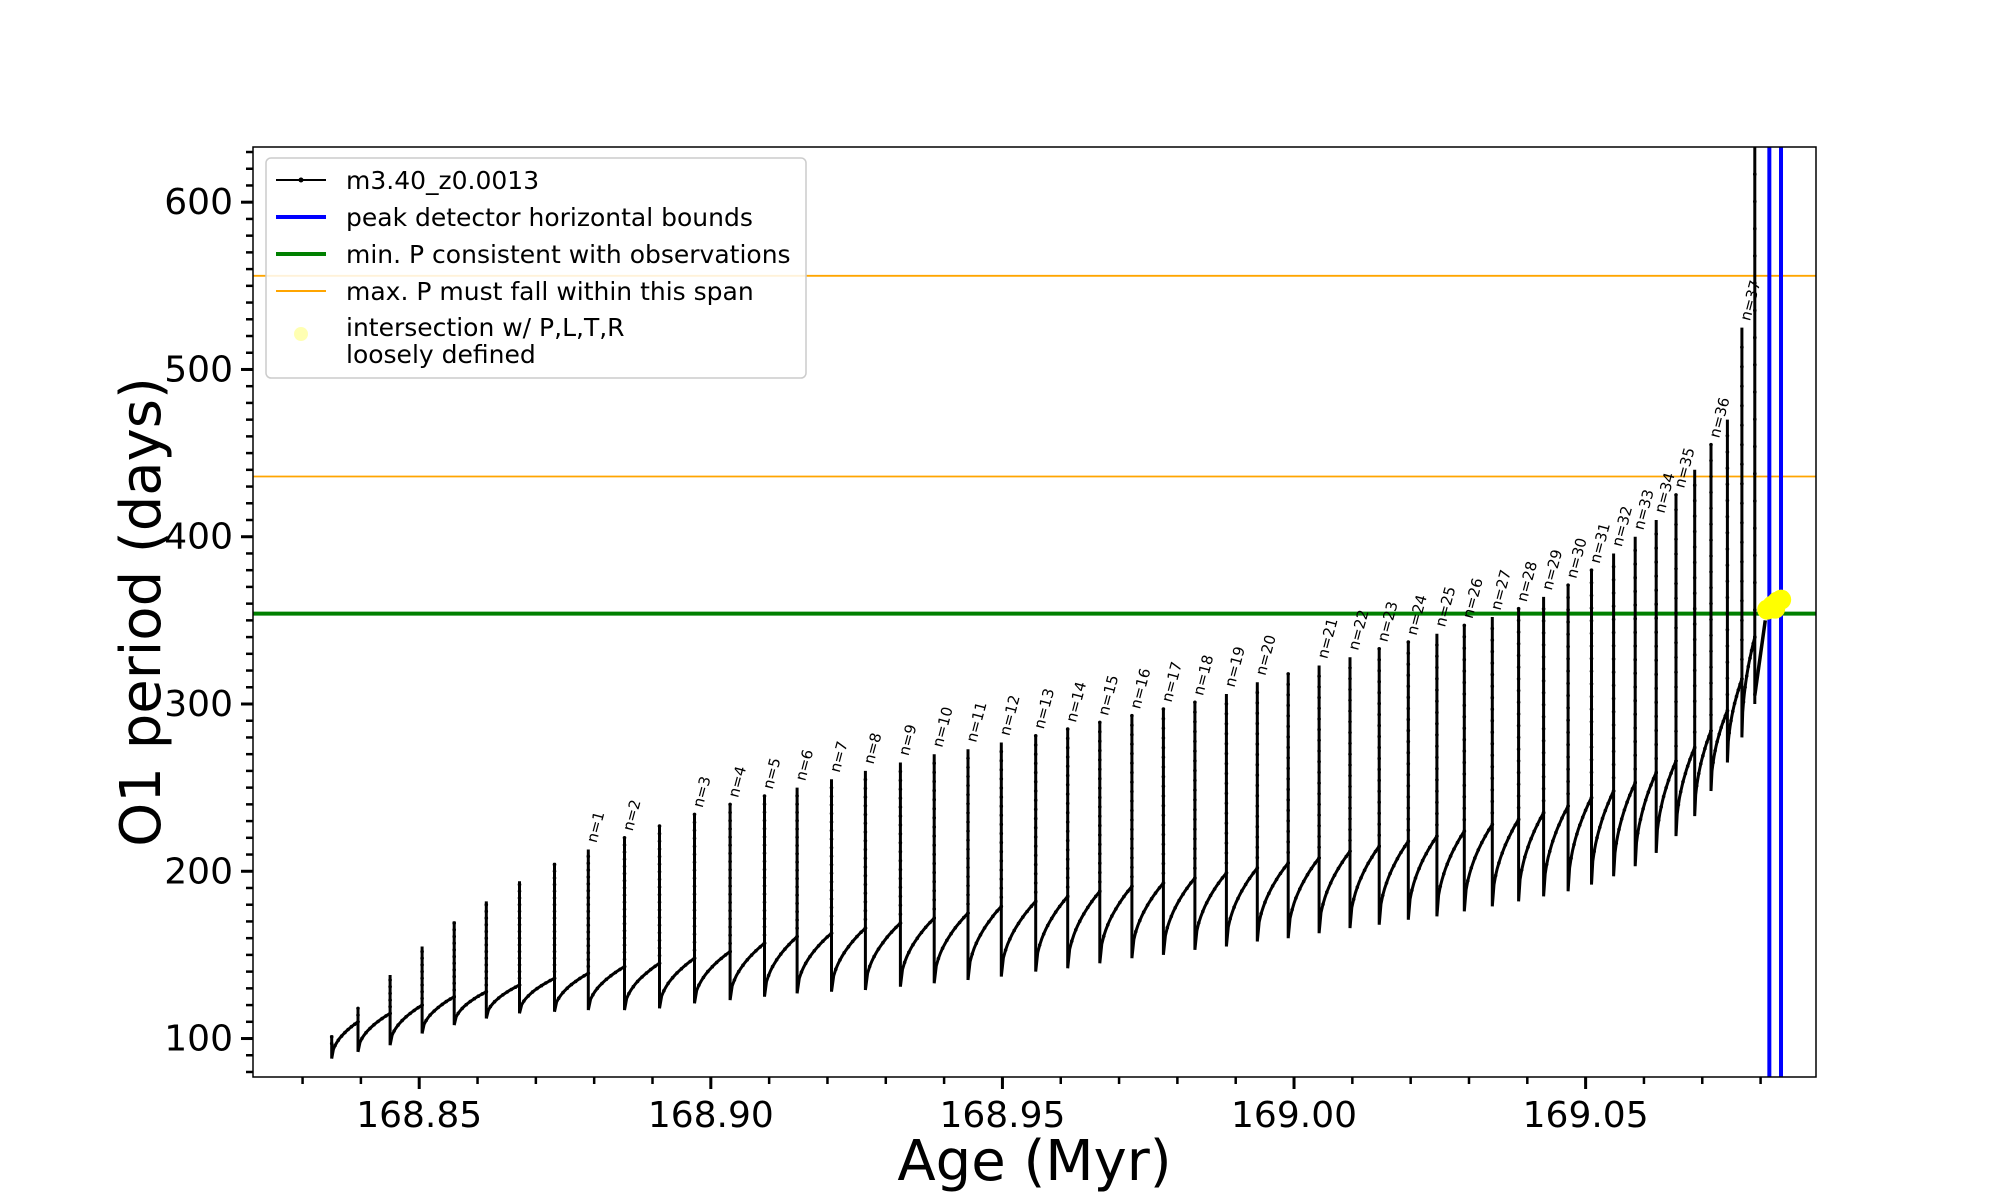  What do you see at coordinates (1527, 581) in the screenshot?
I see `pulse-label: n=28` at bounding box center [1527, 581].